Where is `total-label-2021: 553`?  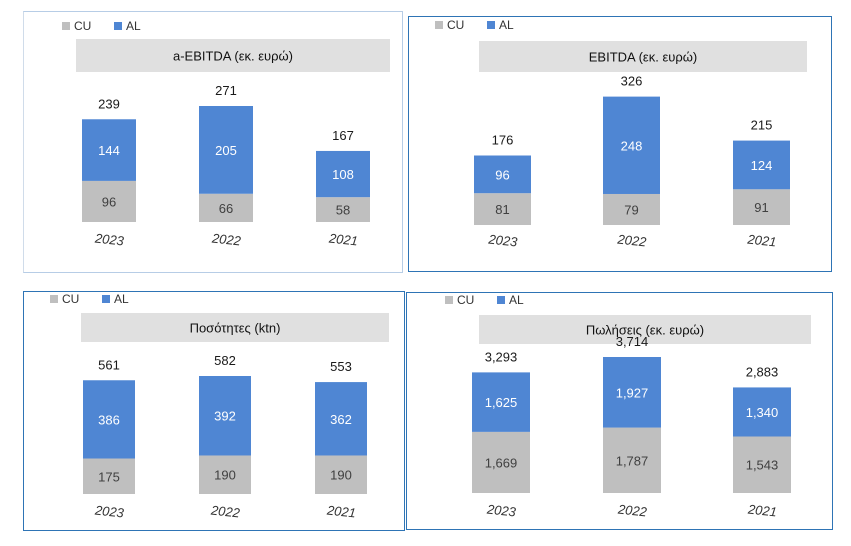
total-label-2021: 553 is located at coordinates (341, 366).